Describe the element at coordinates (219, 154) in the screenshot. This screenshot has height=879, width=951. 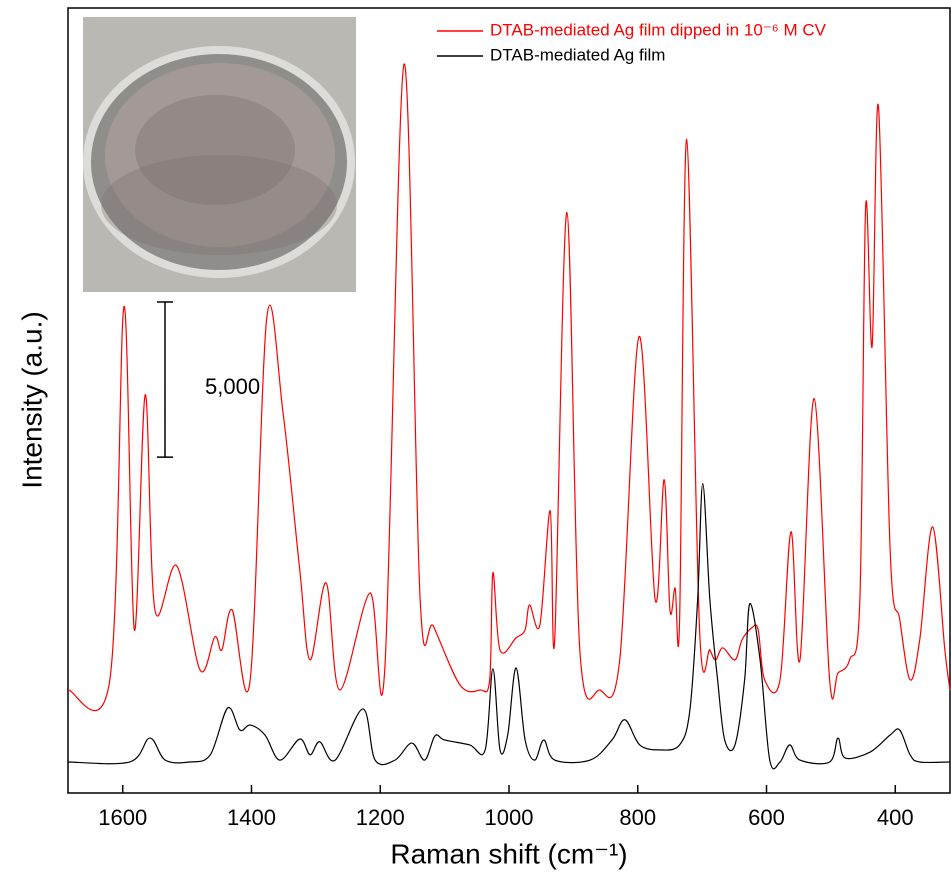
I see `inset-photo` at that location.